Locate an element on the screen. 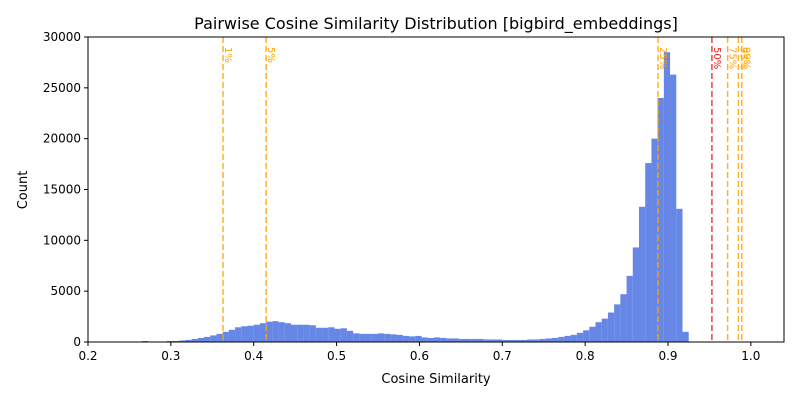 The width and height of the screenshot is (800, 400). y-tick-label: 25000 is located at coordinates (62, 88).